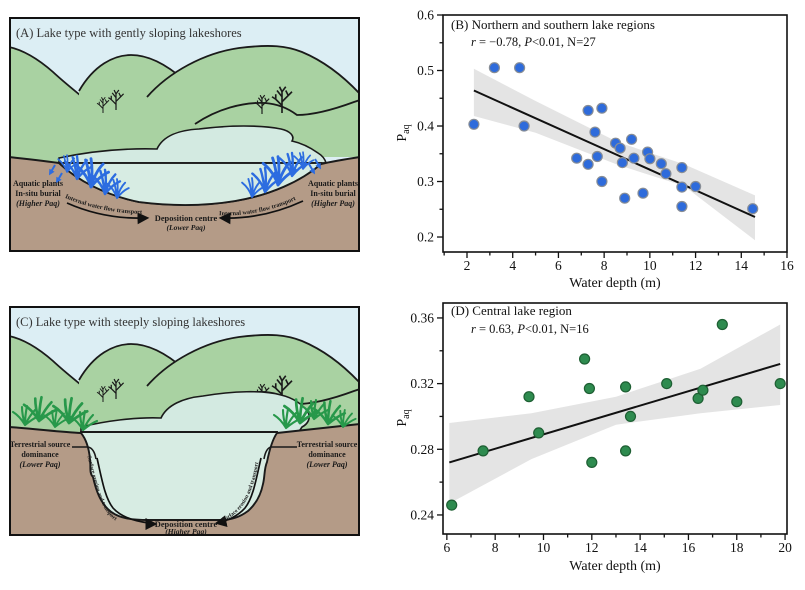 This screenshot has height=590, width=805. Describe the element at coordinates (179, 476) in the screenshot. I see `lake-water` at that location.